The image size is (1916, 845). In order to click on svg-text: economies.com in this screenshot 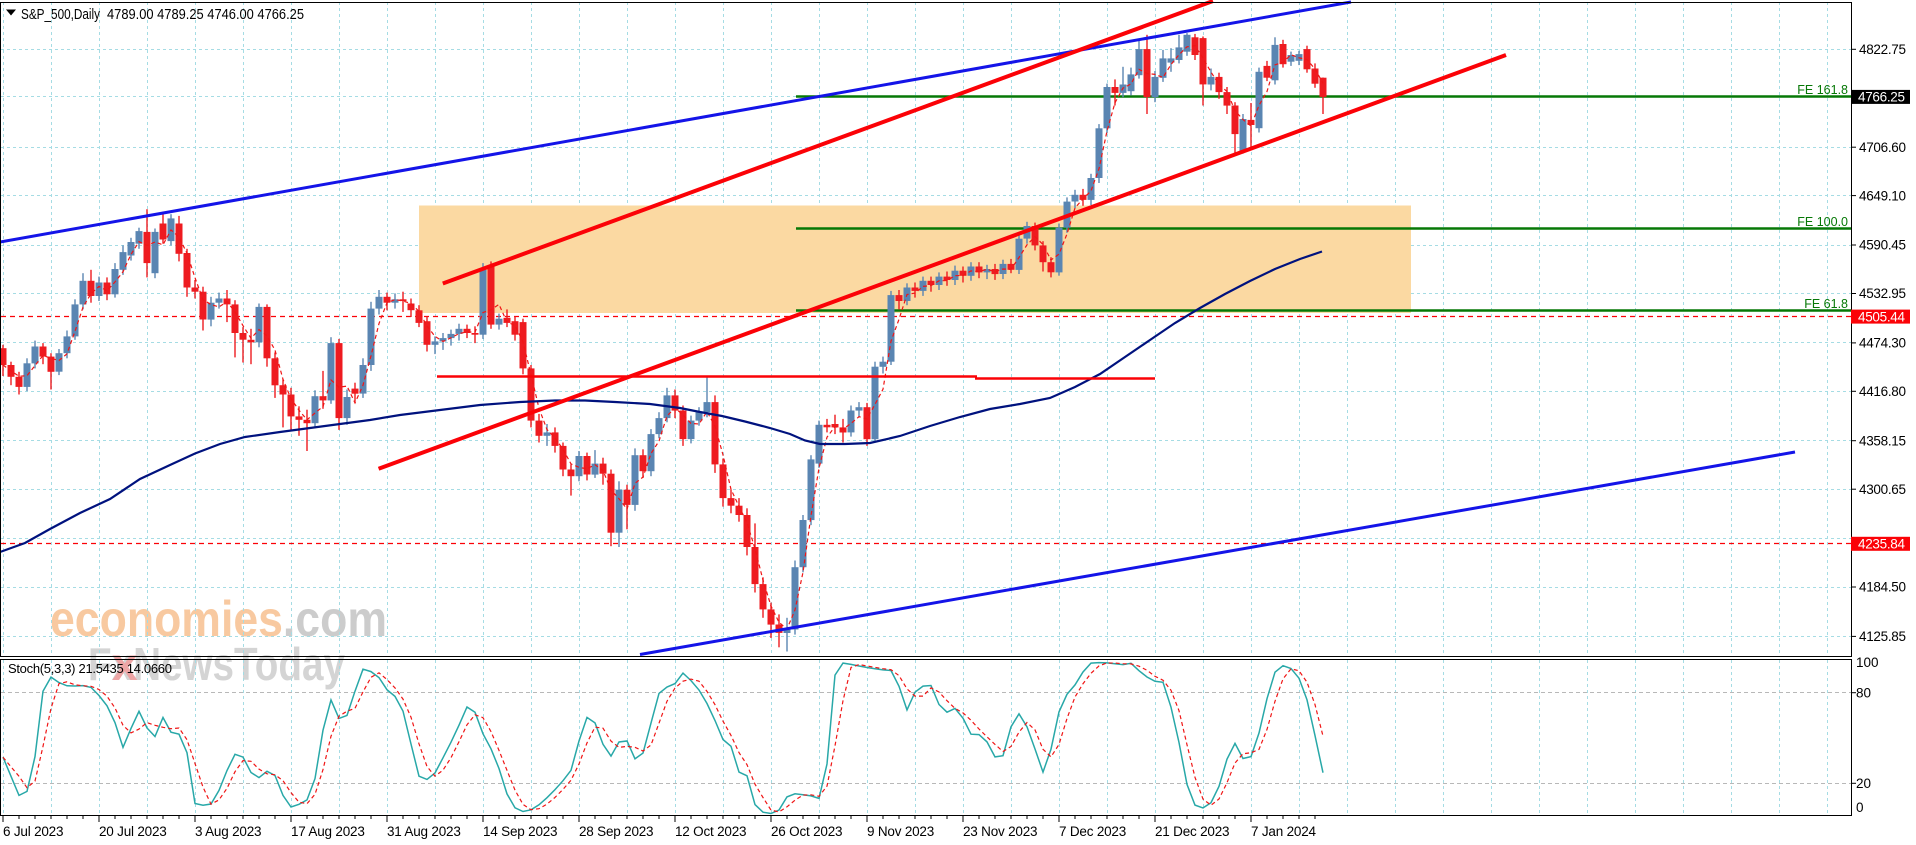, I will do `click(218, 619)`.